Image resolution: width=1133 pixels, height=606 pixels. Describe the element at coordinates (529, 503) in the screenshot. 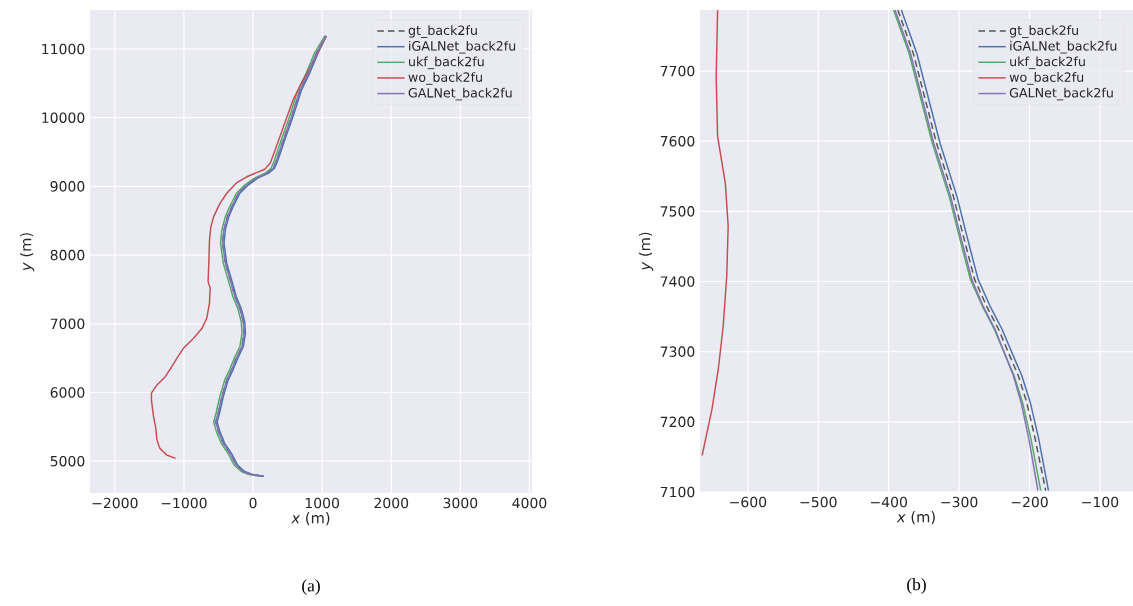

I see `x-tick-label: 4000` at that location.